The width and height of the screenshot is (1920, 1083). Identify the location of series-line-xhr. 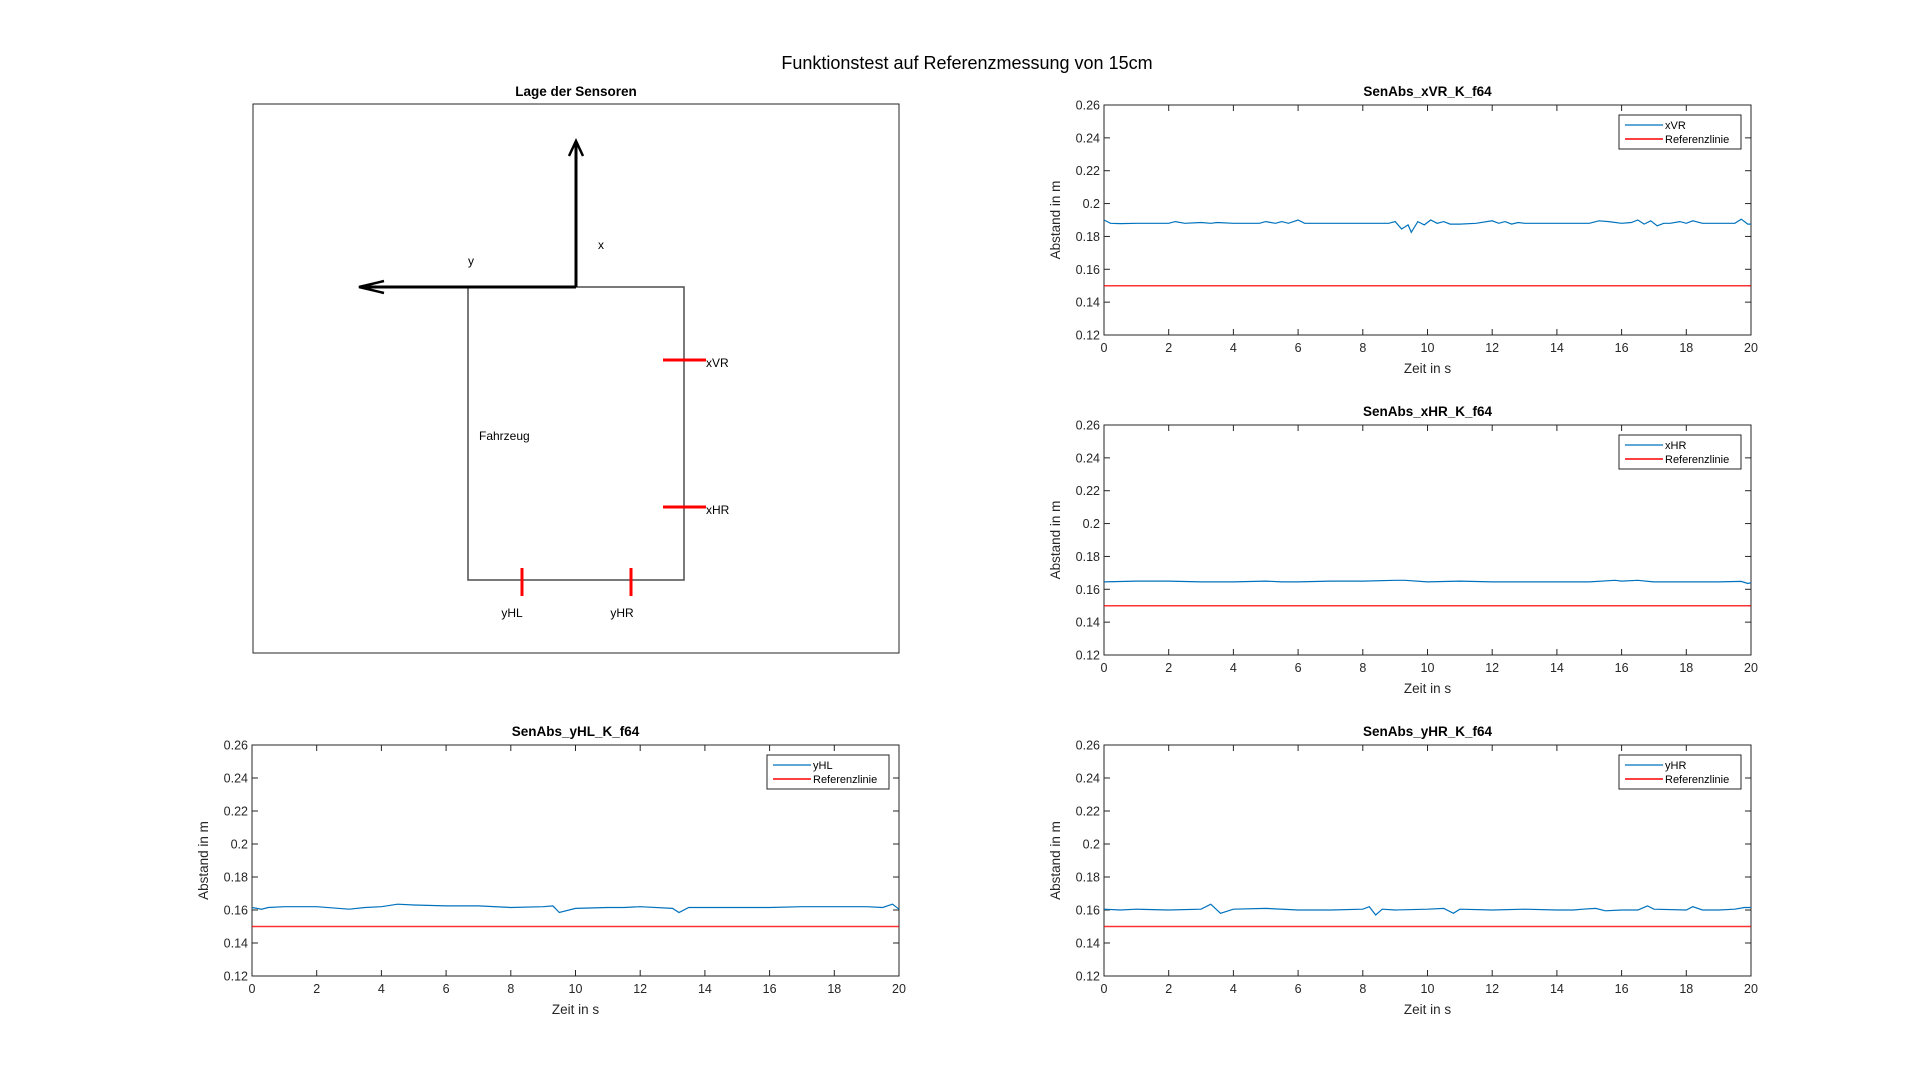
(1427, 582).